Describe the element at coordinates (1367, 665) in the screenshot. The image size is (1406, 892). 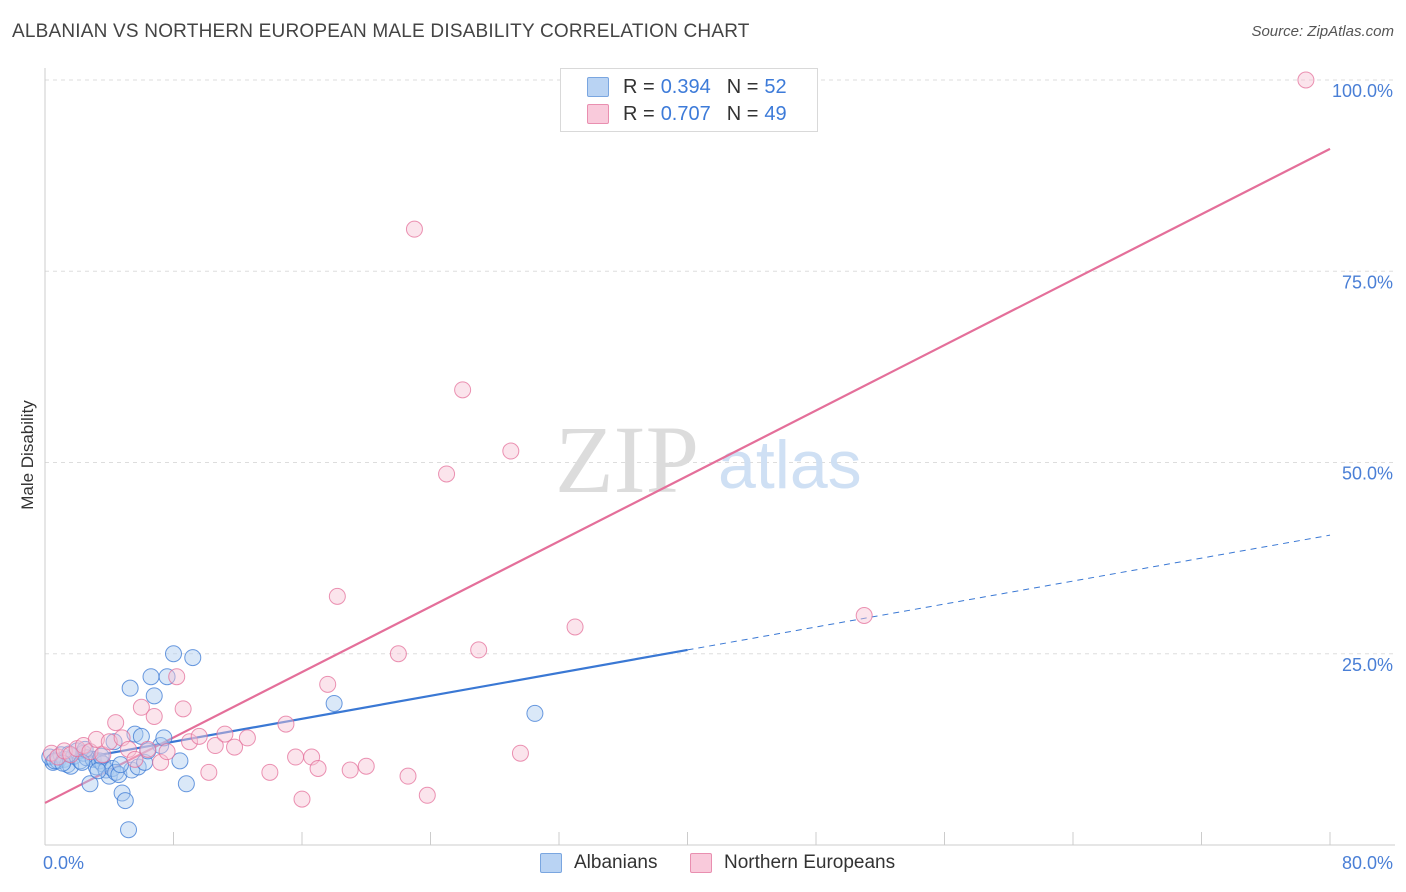
I see `y-tick-label: 25.0%` at that location.